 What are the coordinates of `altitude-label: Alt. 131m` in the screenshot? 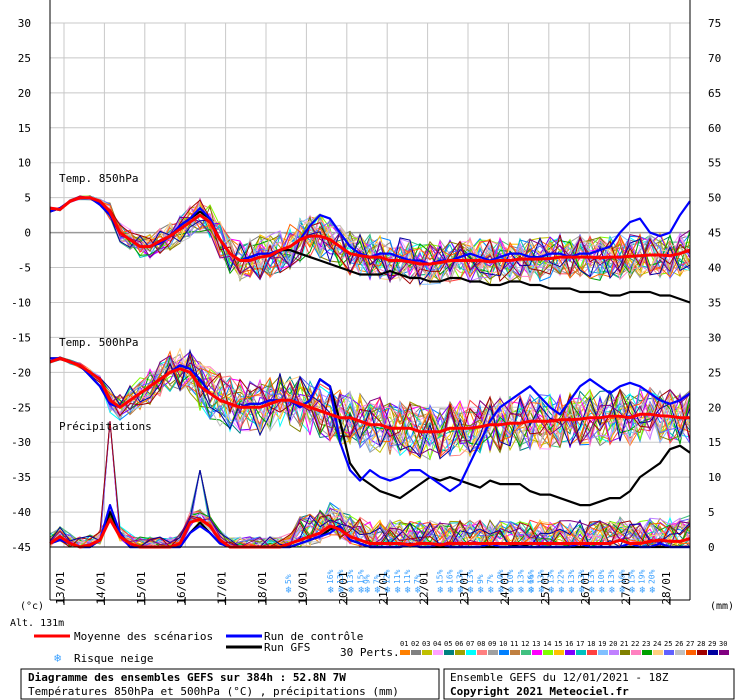 It's located at (37, 623).